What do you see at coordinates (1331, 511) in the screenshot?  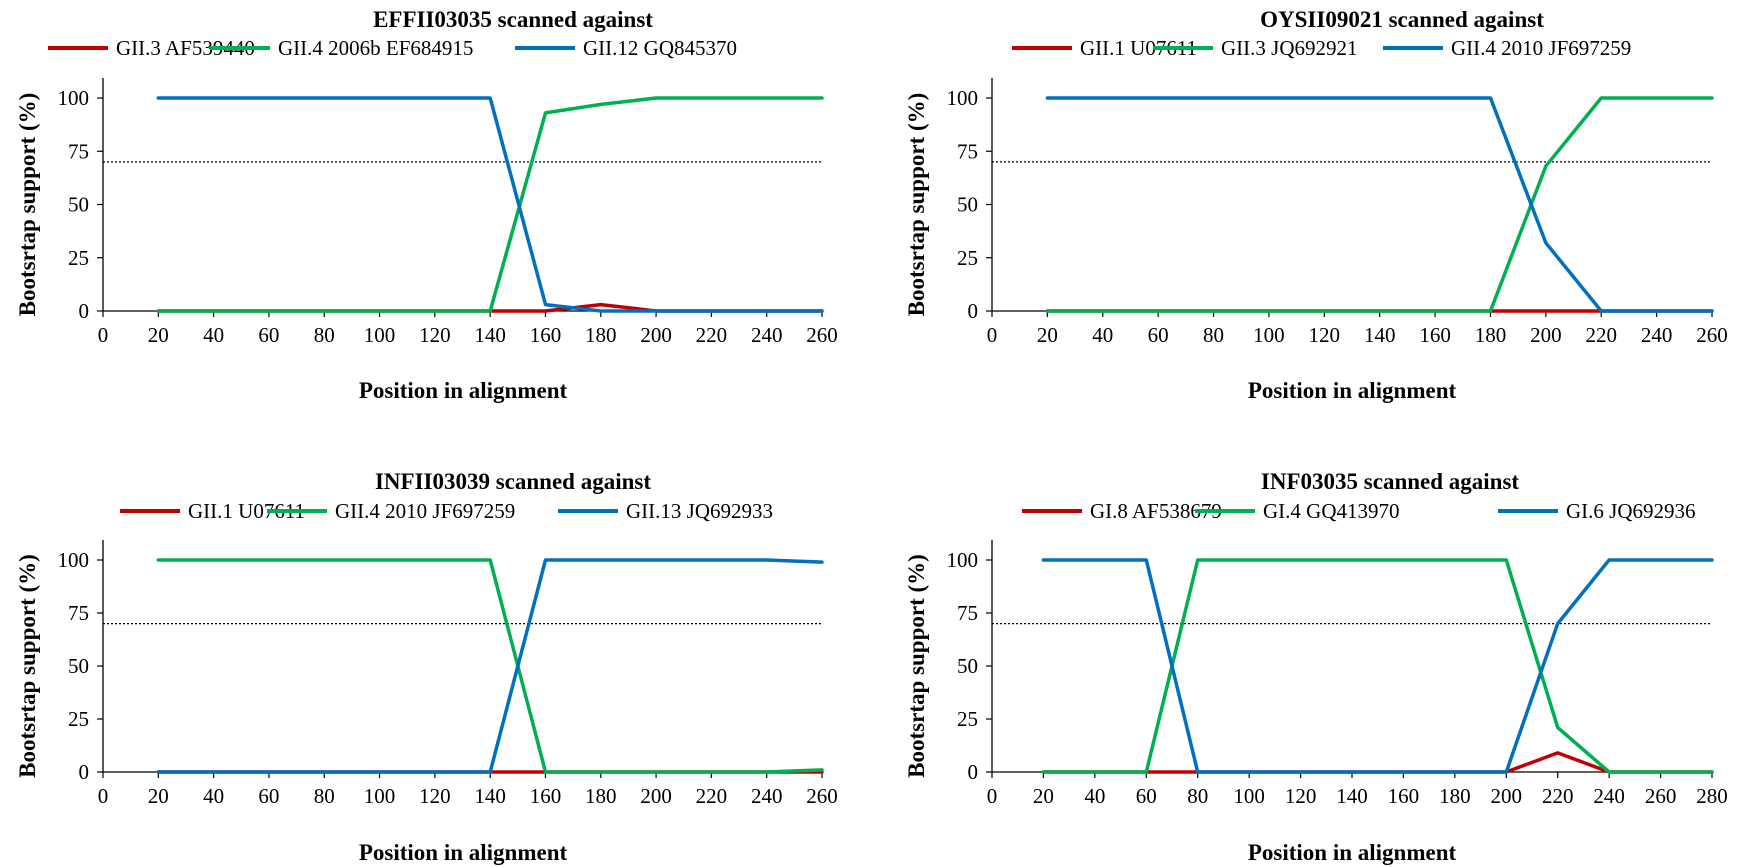 I see `legend-label: GI.4 GQ413970` at bounding box center [1331, 511].